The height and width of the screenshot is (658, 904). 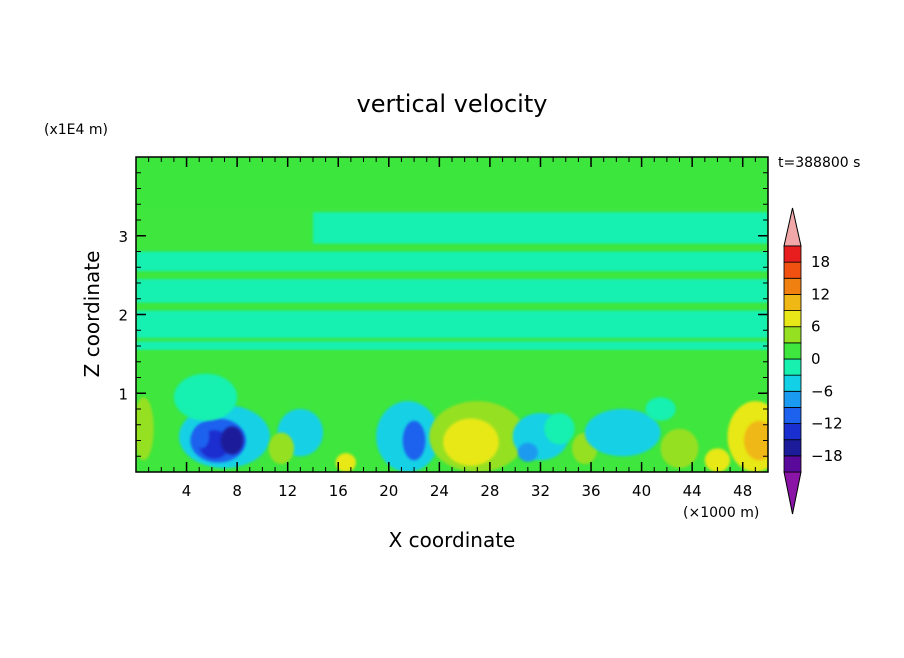 I want to click on x-tick-label: 40, so click(x=641, y=491).